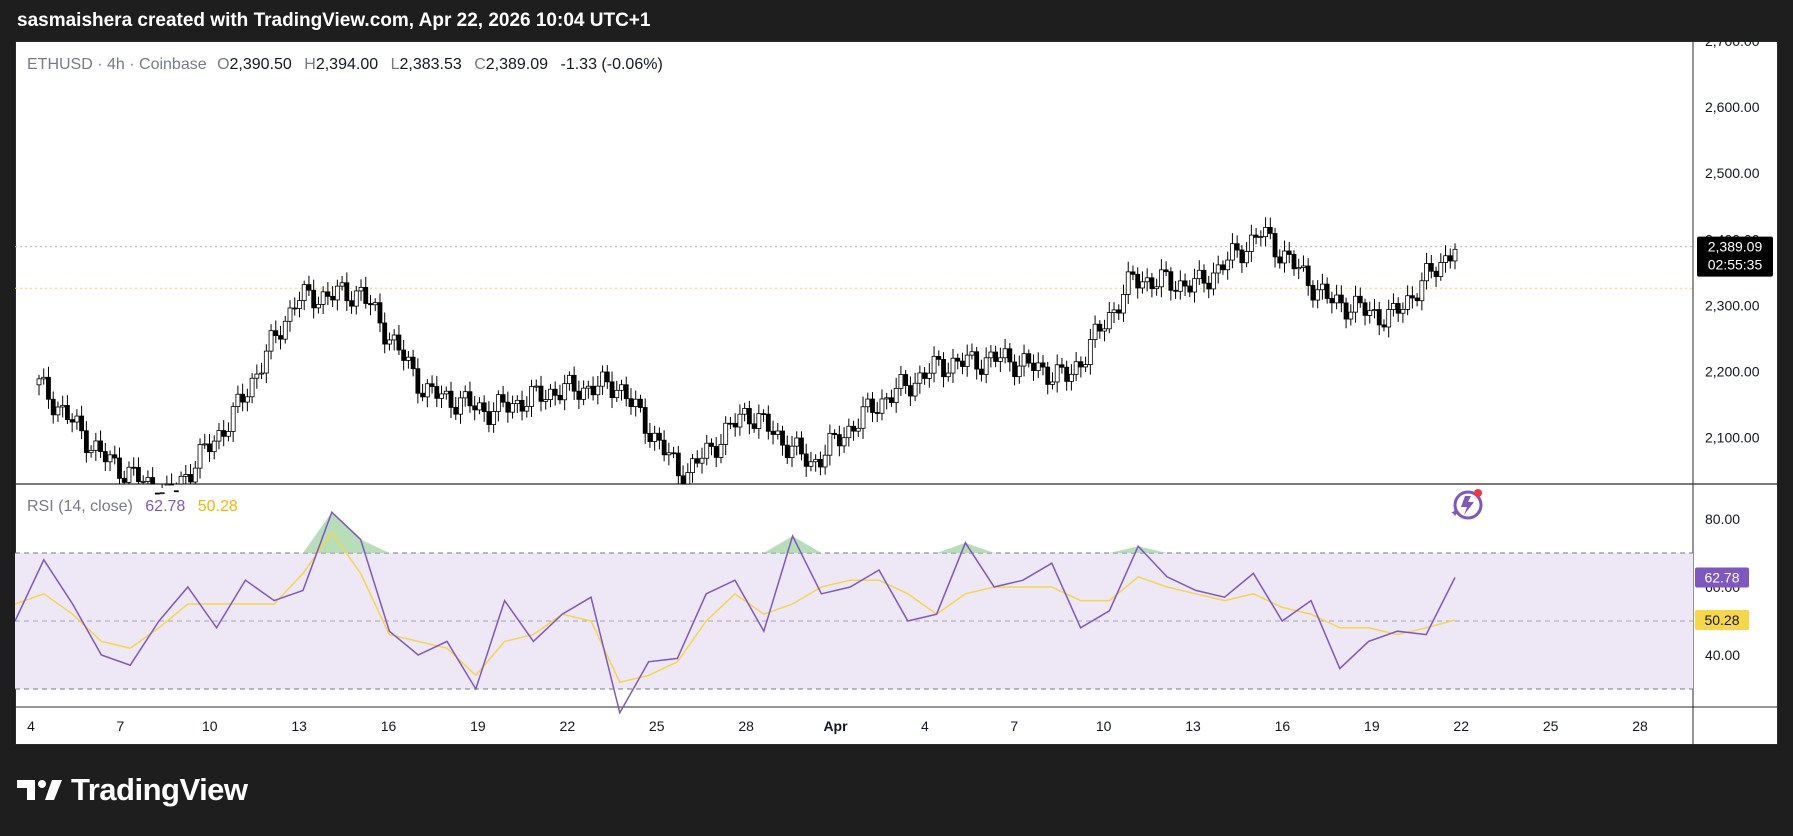 This screenshot has height=836, width=1793. Describe the element at coordinates (1732, 107) in the screenshot. I see `price-tick-label: 2,600.00` at that location.